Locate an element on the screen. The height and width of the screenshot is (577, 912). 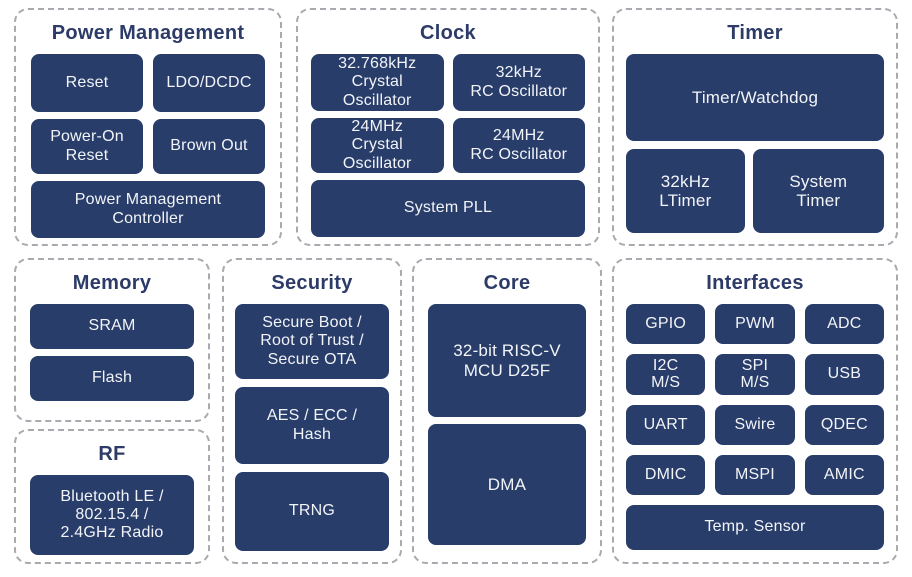
block-ldo-dcdc: LDO/DCDC is located at coordinates (209, 83).